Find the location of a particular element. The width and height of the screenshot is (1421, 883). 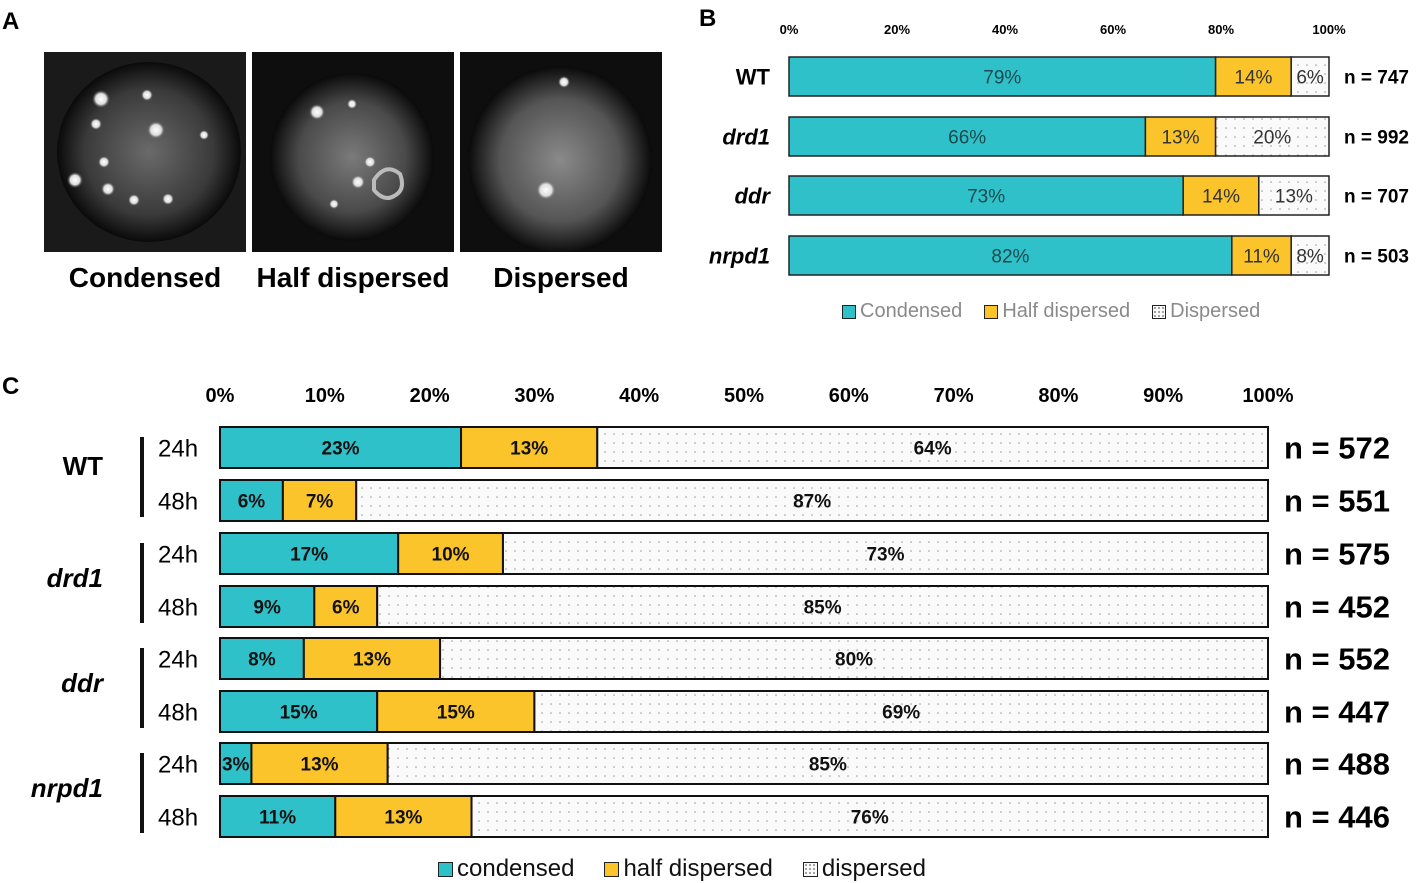

c-axis-tick: 70% is located at coordinates (954, 396).